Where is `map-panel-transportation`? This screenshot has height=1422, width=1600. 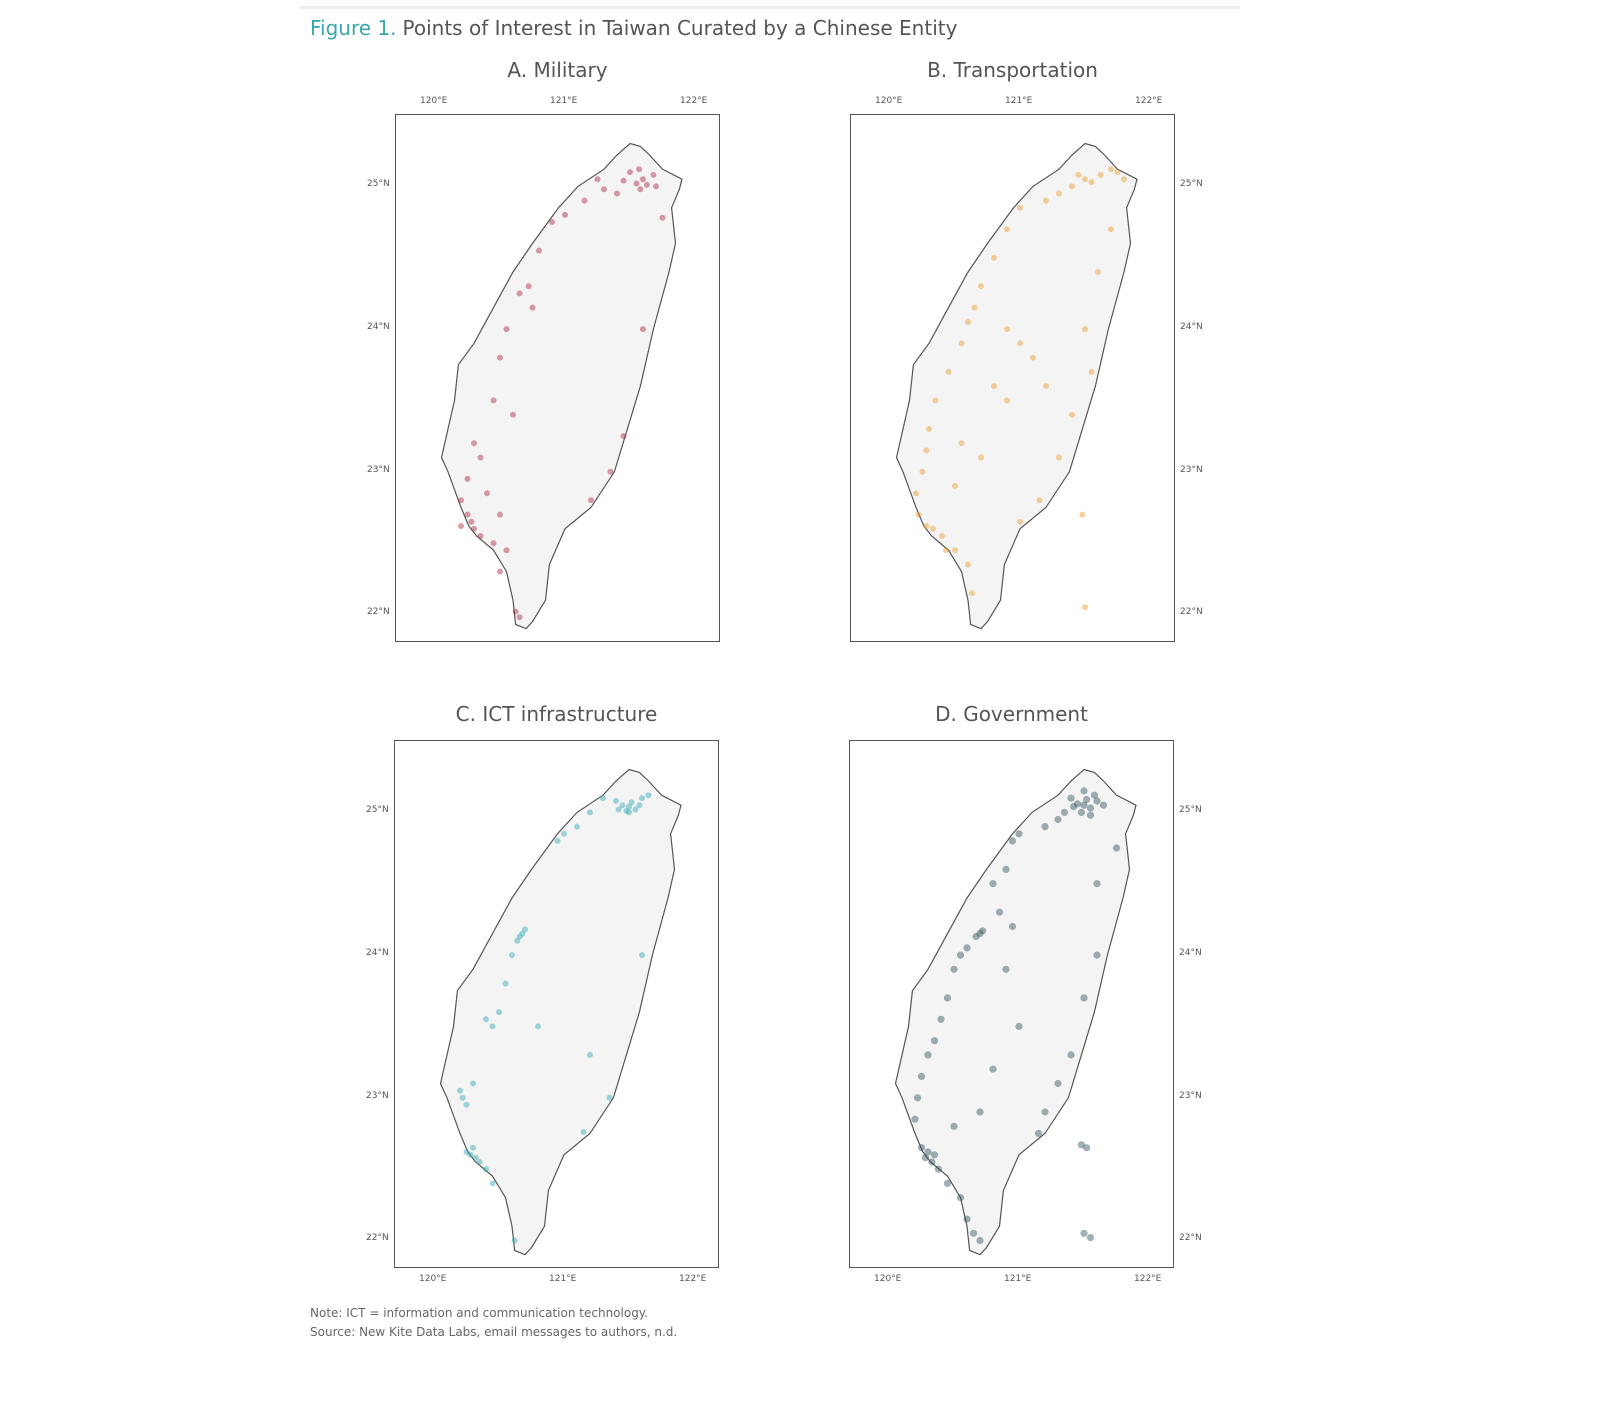
map-panel-transportation is located at coordinates (1012, 378).